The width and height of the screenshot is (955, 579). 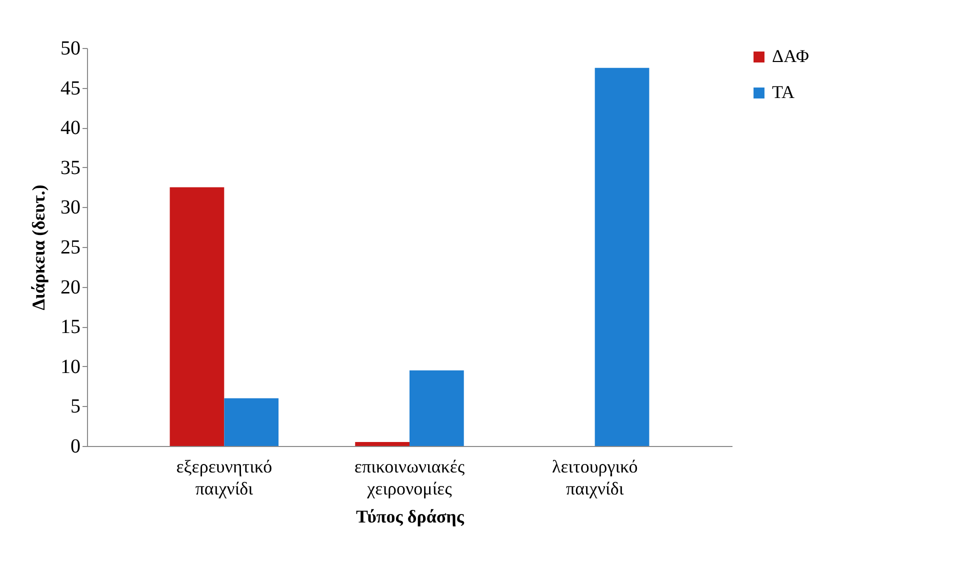 What do you see at coordinates (38, 247) in the screenshot?
I see `y-axis-title: Διάρκεια (δευτ.)` at bounding box center [38, 247].